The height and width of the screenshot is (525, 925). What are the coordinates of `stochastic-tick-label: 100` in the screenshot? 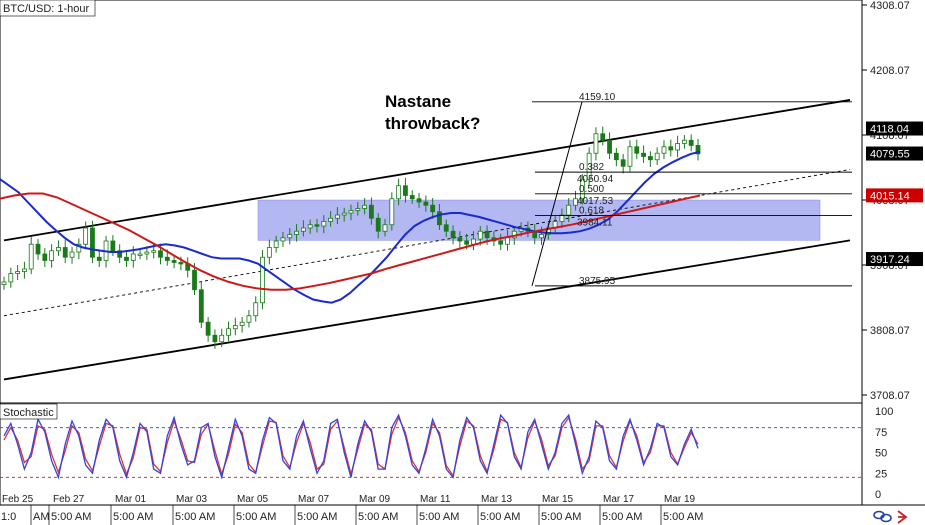 It's located at (884, 412).